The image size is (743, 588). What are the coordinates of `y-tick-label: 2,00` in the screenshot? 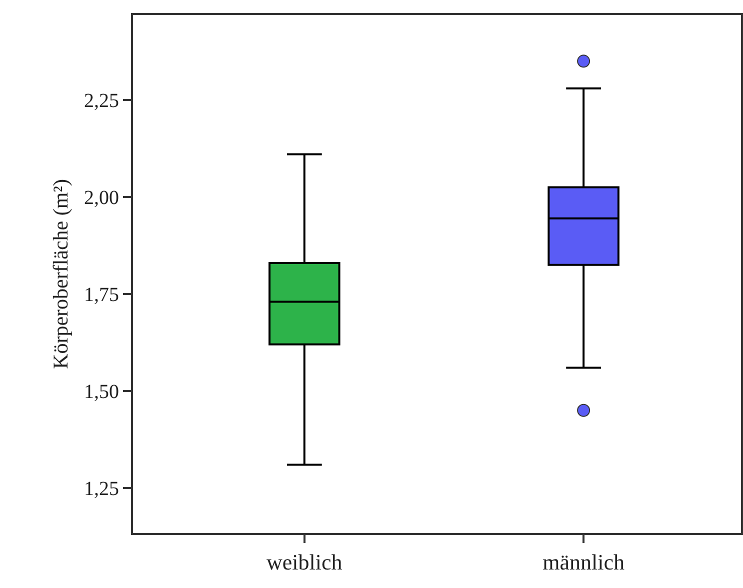 It's located at (101, 197).